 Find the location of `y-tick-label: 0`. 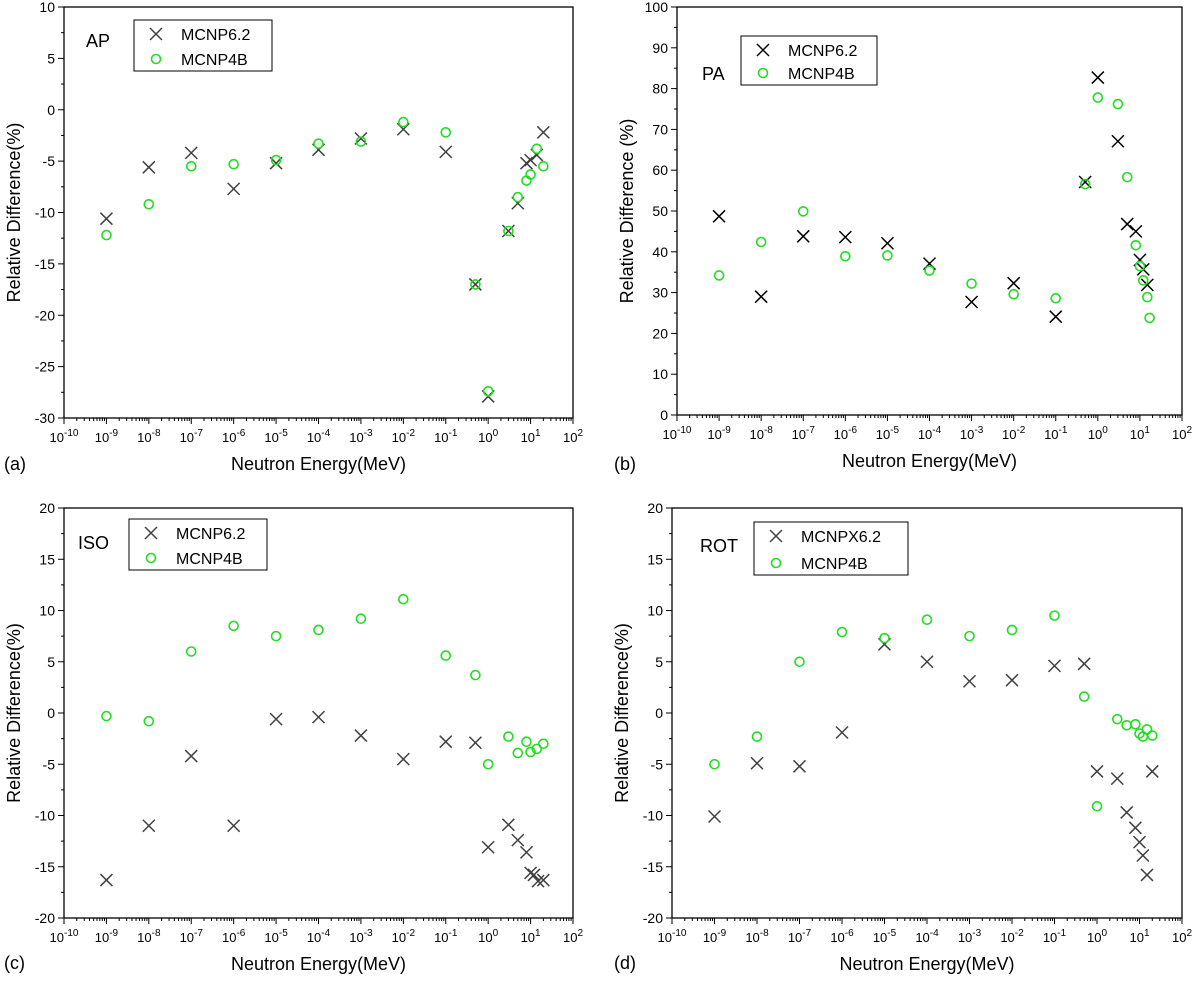

y-tick-label: 0 is located at coordinates (51, 110).